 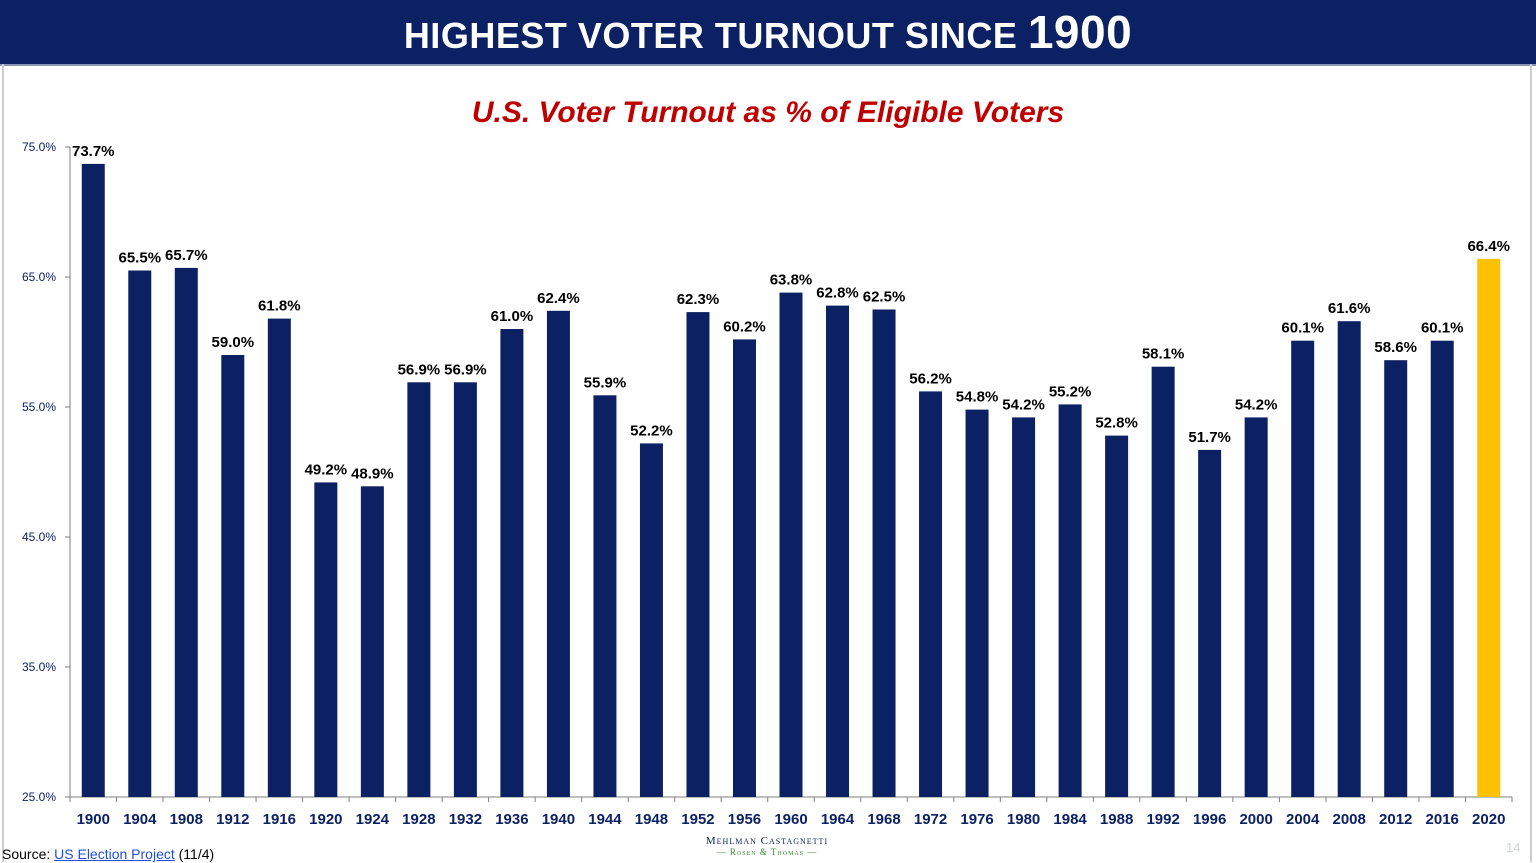 What do you see at coordinates (232, 819) in the screenshot?
I see `x-tick-label: 1912` at bounding box center [232, 819].